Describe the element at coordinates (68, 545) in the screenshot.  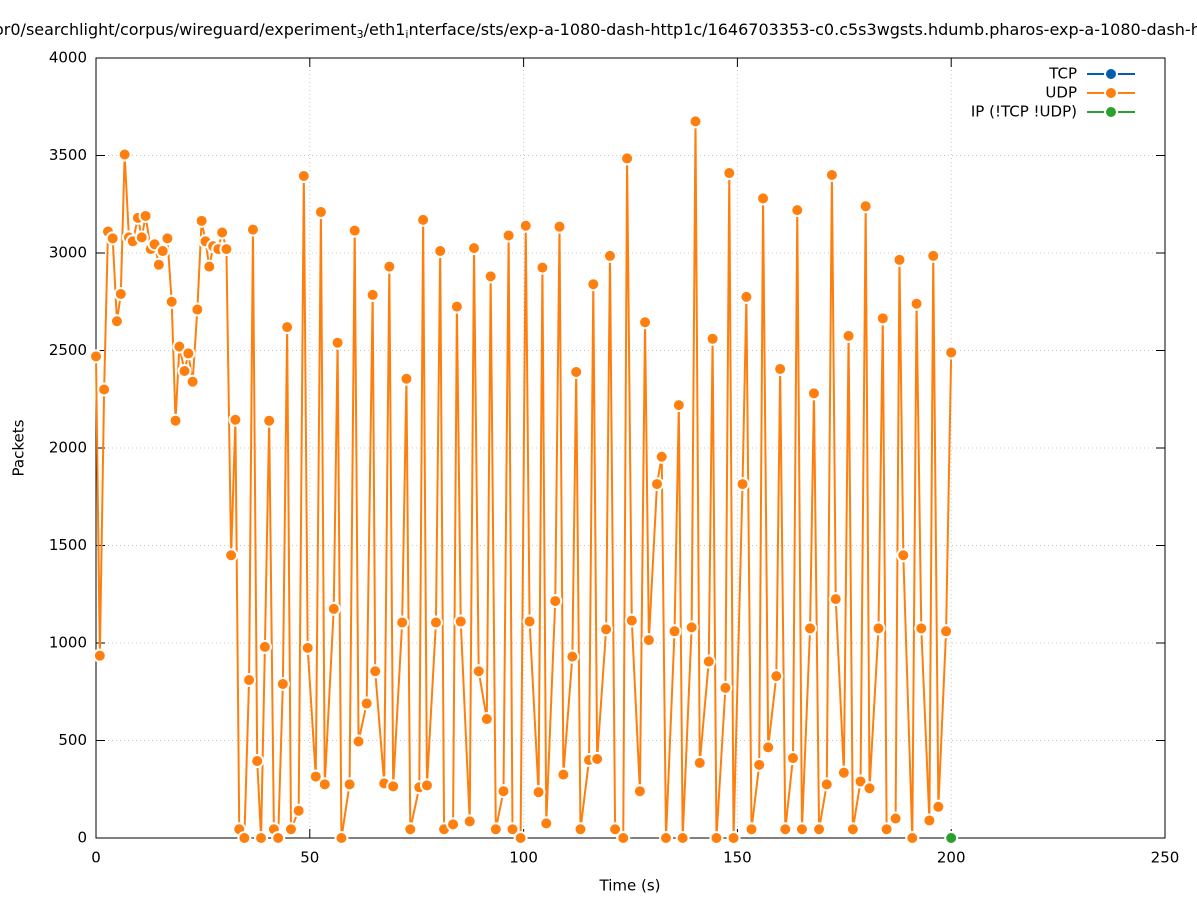
I see `y-tick-label: 1500` at that location.